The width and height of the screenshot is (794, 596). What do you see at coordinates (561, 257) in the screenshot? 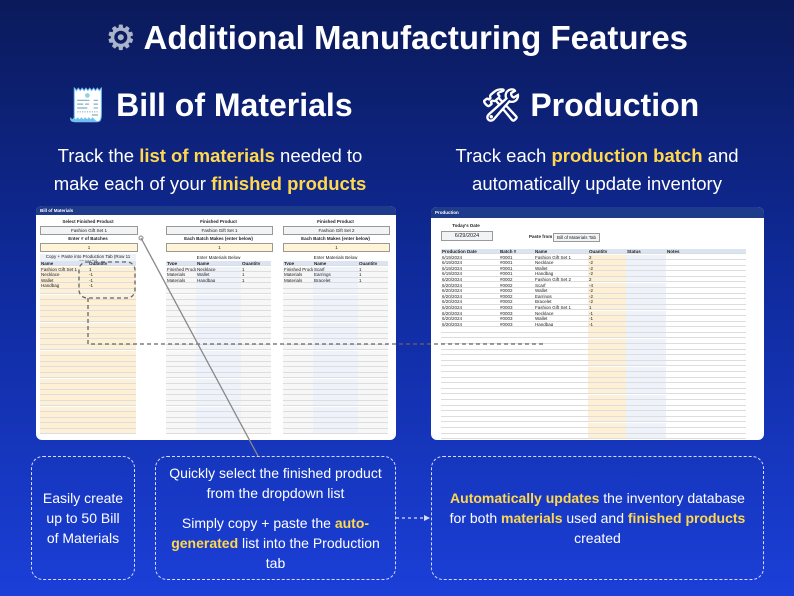
I see `table-cell: Fashion Gift Set 1` at bounding box center [561, 257].